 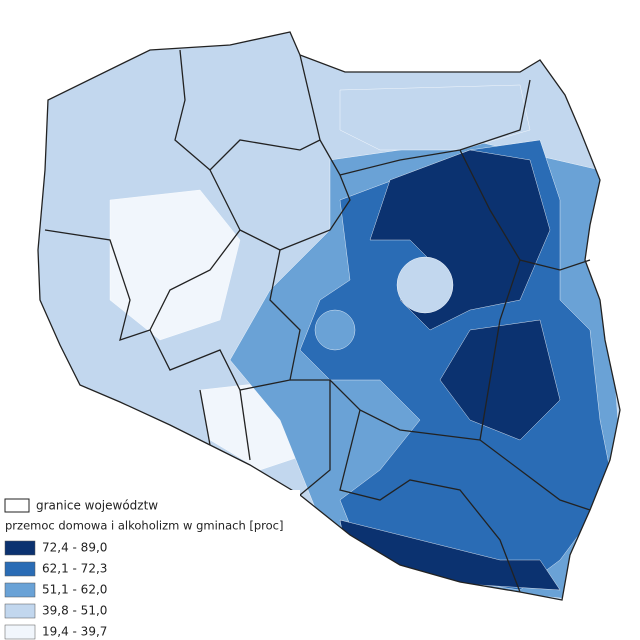 I want to click on legend-boundary-swatch, so click(x=17, y=505).